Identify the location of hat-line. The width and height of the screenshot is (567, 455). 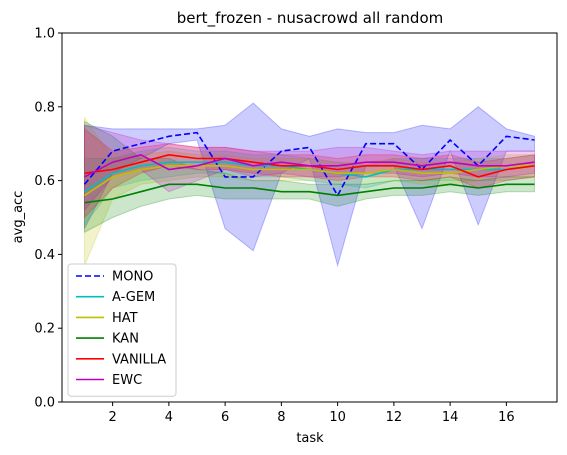
(309, 181).